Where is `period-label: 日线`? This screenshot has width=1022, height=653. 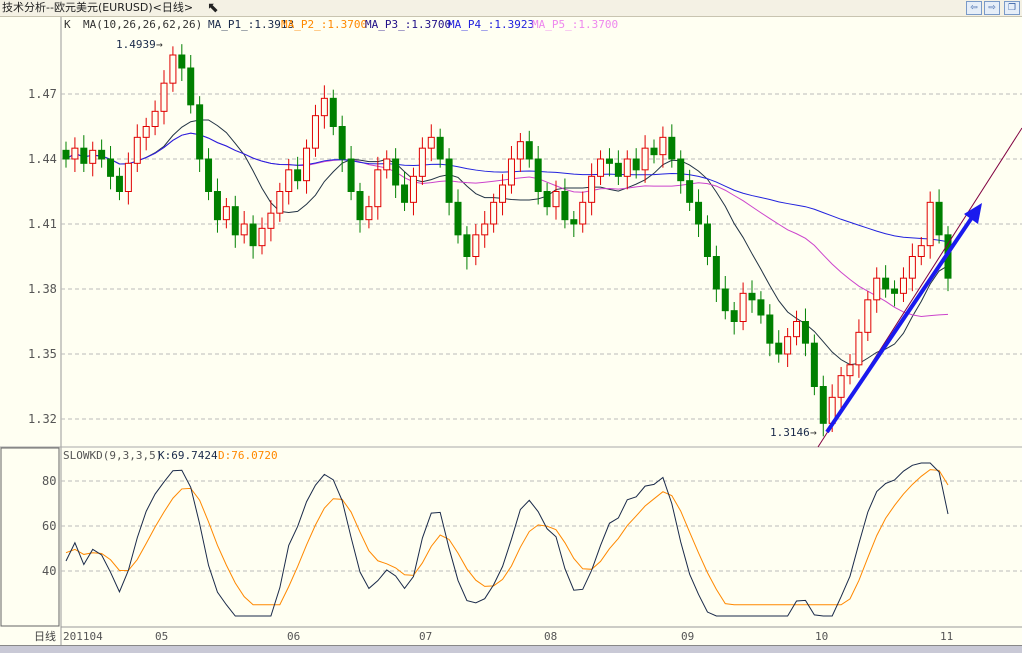 period-label: 日线 is located at coordinates (45, 636).